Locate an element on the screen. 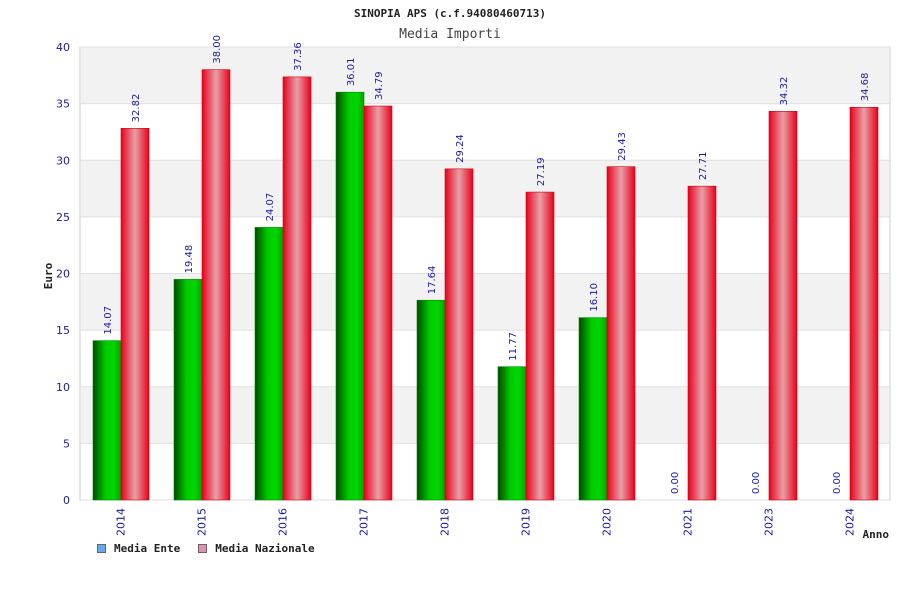 The width and height of the screenshot is (900, 600). y-axis-title: Euro is located at coordinates (48, 275).